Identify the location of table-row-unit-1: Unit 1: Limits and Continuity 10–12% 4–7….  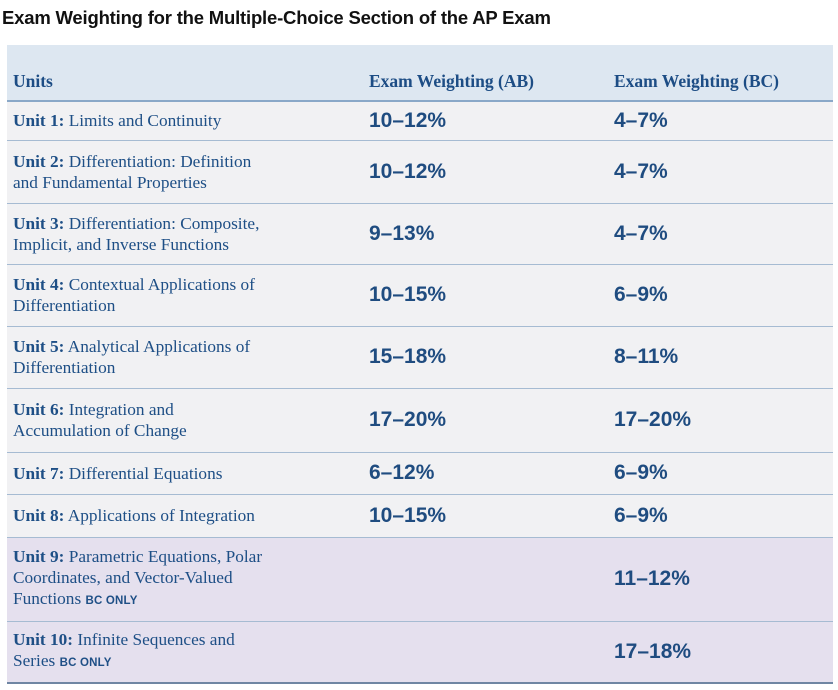
(420, 120).